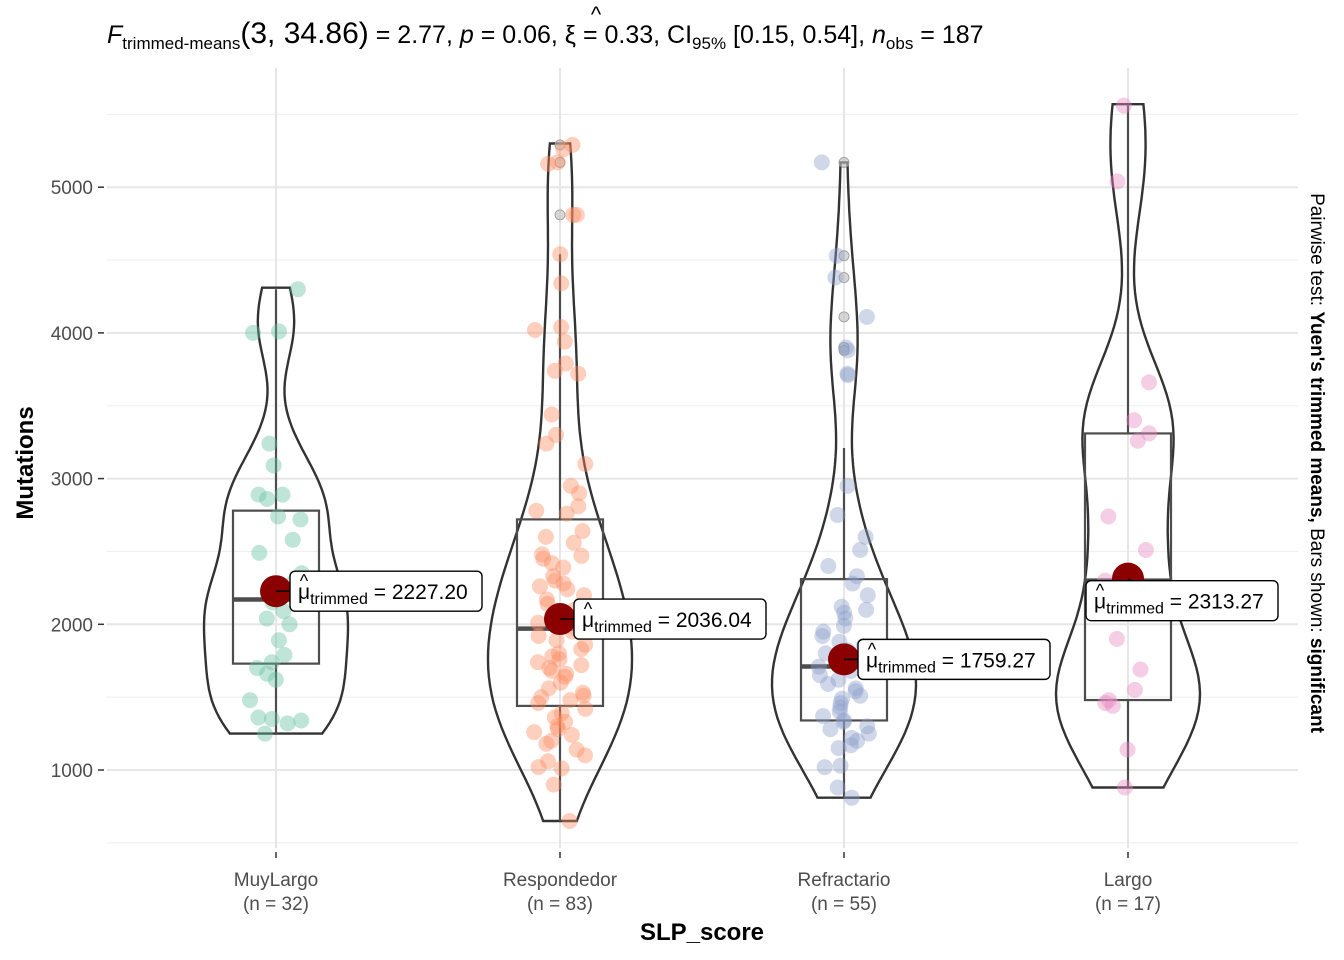 Image resolution: width=1344 pixels, height=960 pixels. Describe the element at coordinates (709, 43) in the screenshot. I see `title-ci-sub: 95%` at that location.